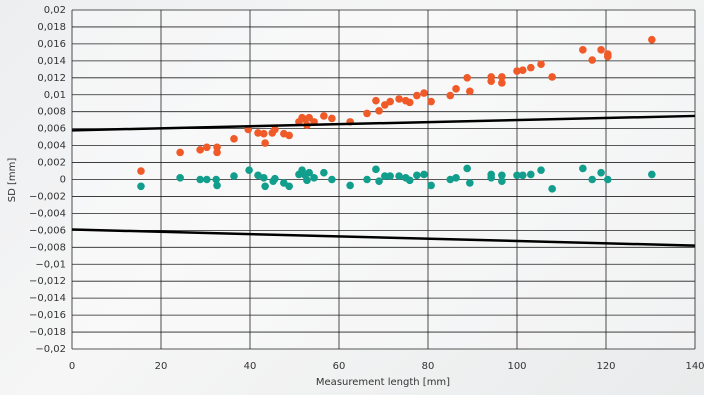 This screenshot has height=395, width=704. Describe the element at coordinates (51, 78) in the screenshot. I see `y-tick-label: 0,012` at that location.